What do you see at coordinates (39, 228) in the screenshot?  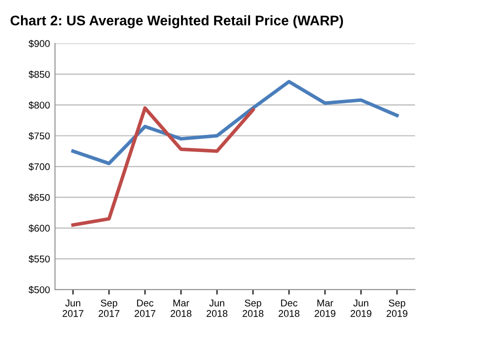 I see `y-tick-label: $600` at bounding box center [39, 228].